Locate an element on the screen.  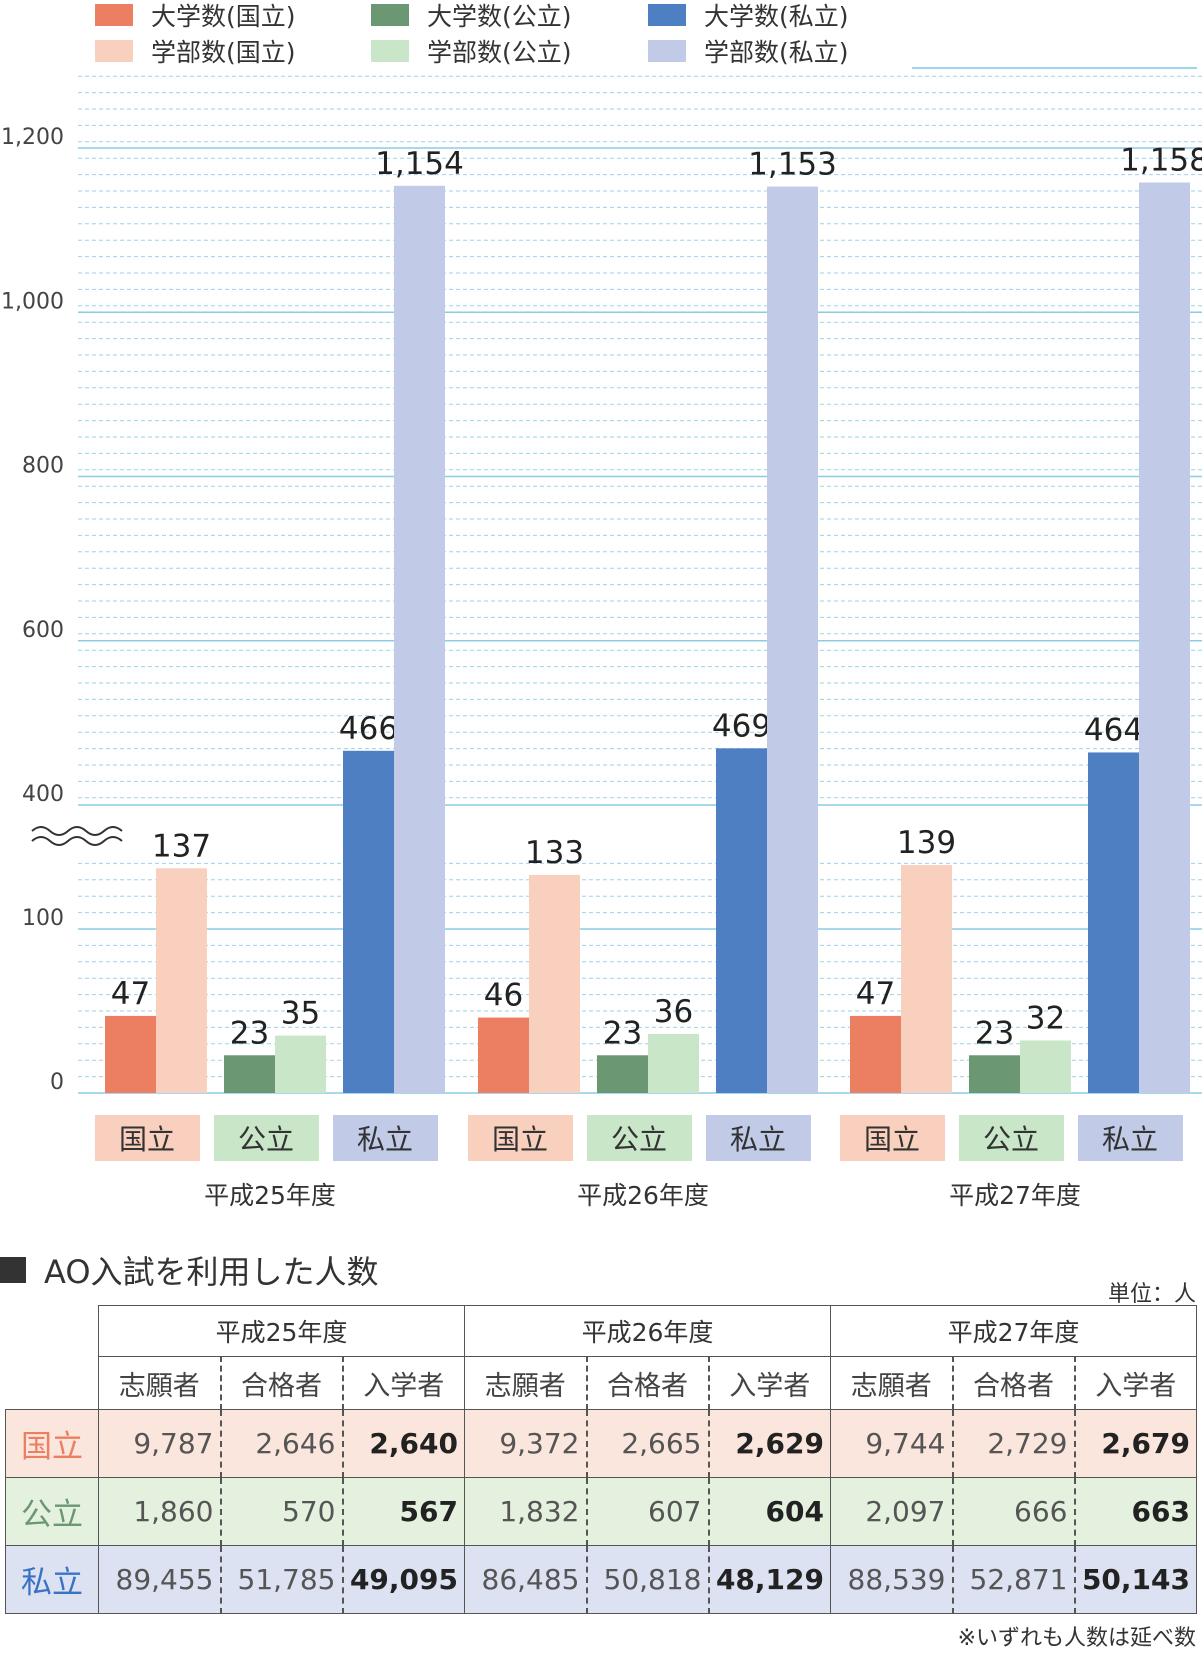
x-category-label: 平成26年度 is located at coordinates (643, 1195).